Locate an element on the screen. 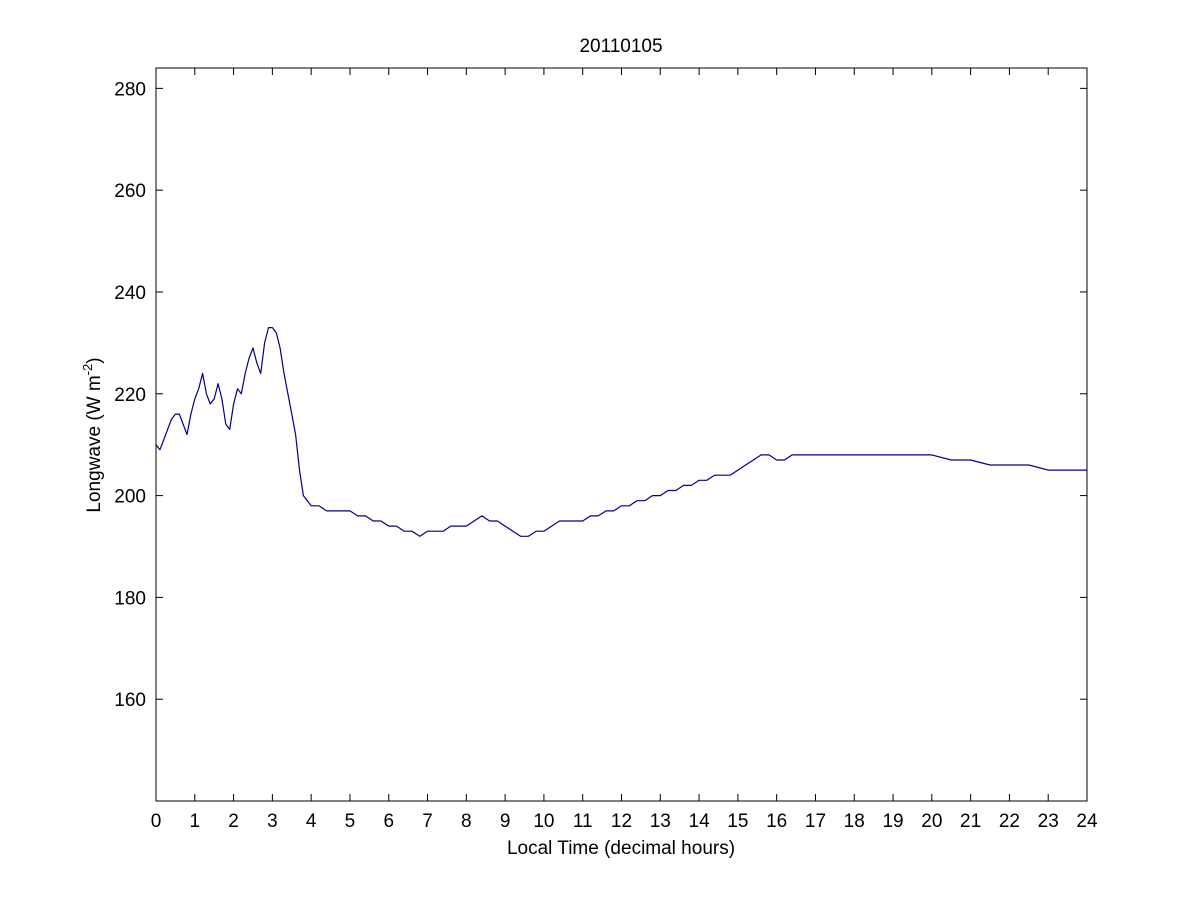 The width and height of the screenshot is (1201, 900). x-tick-label: 14 is located at coordinates (700, 821).